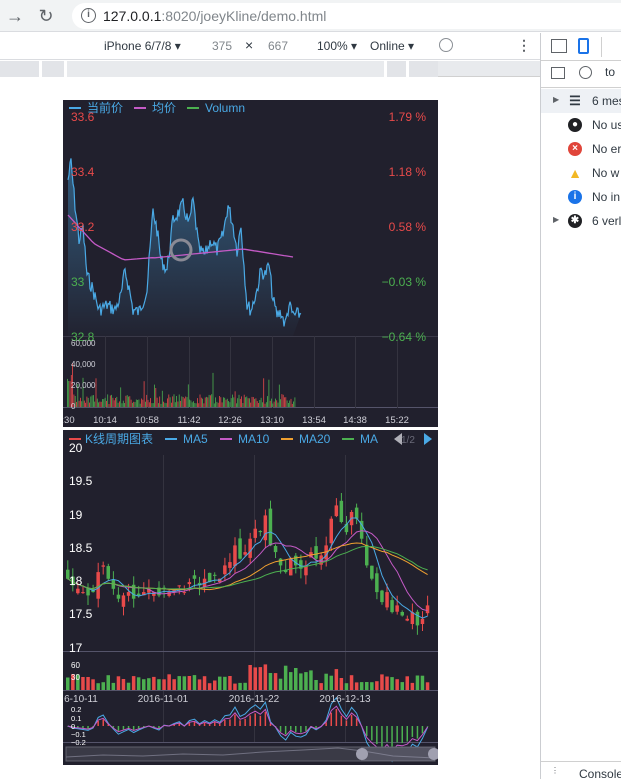 The width and height of the screenshot is (621, 781). Describe the element at coordinates (315, 439) in the screenshot. I see `legend-ma20: MA20` at that location.